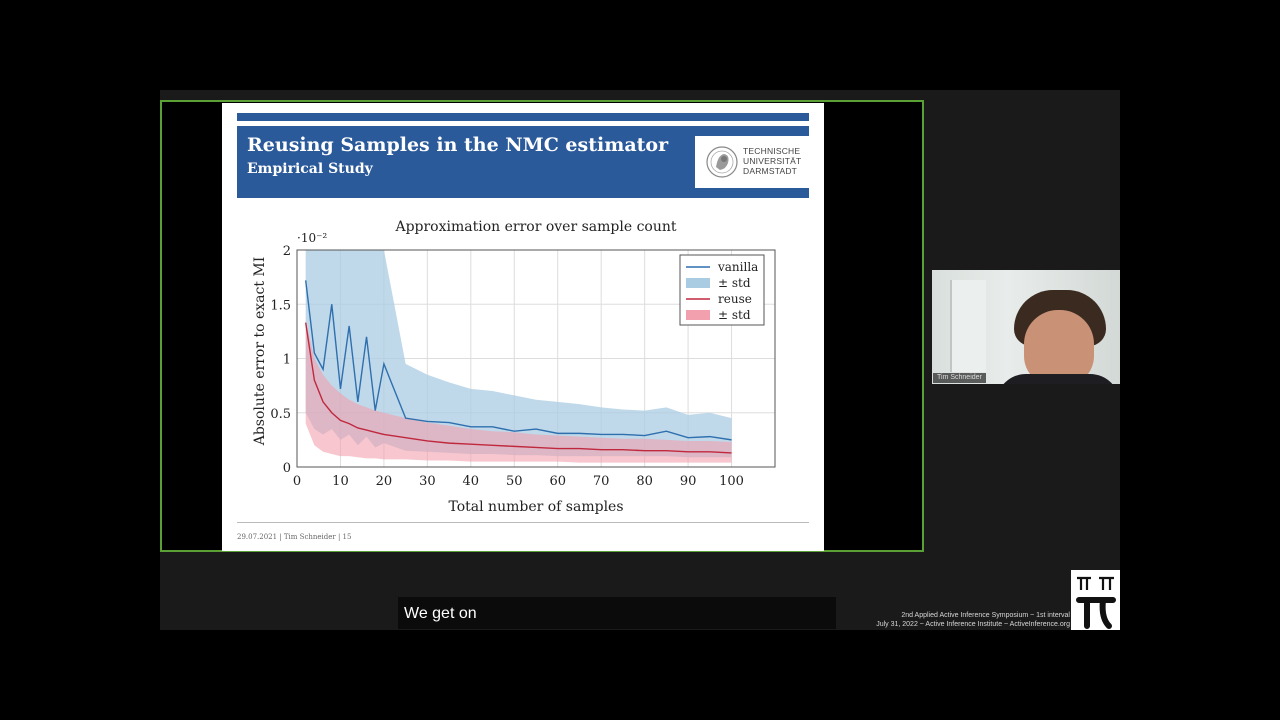 This screenshot has width=1280, height=720. I want to click on chart-std-bands, so click(518, 356).